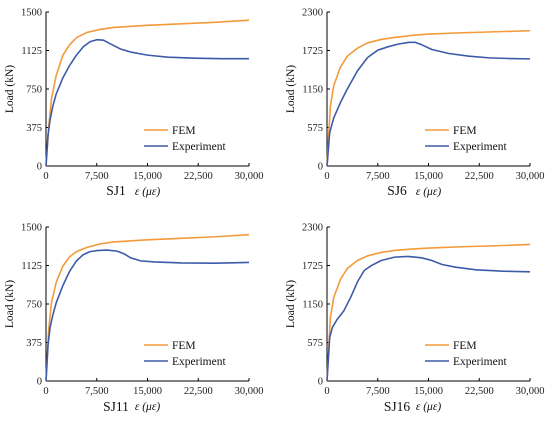 Image resolution: width=550 pixels, height=435 pixels. I want to click on panel-caption: SJ11, so click(116, 406).